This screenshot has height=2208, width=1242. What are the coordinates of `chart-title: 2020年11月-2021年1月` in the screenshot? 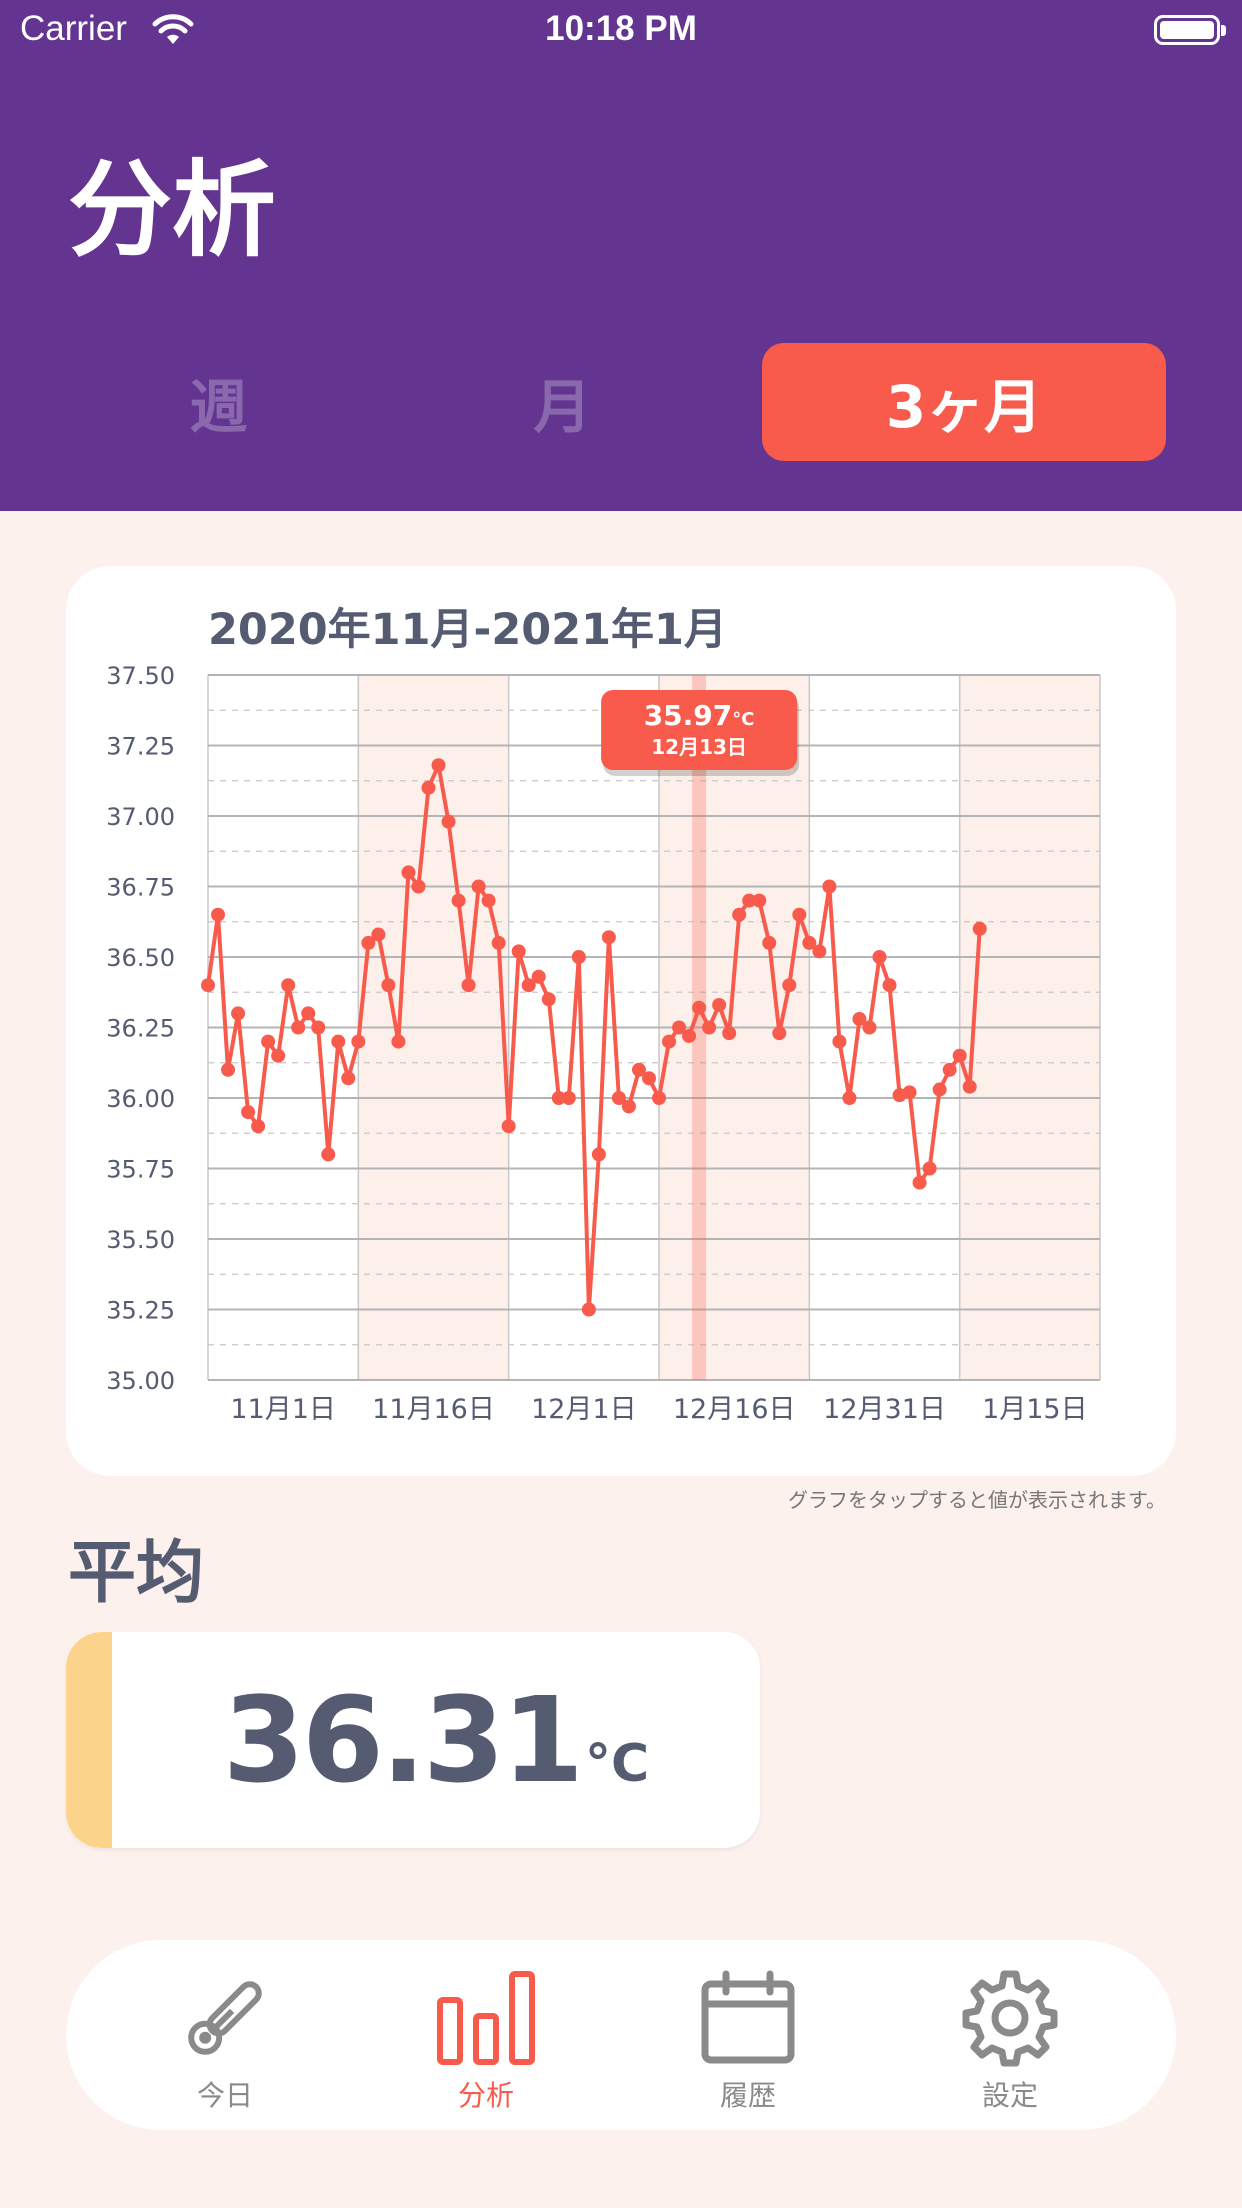 It's located at (467, 630).